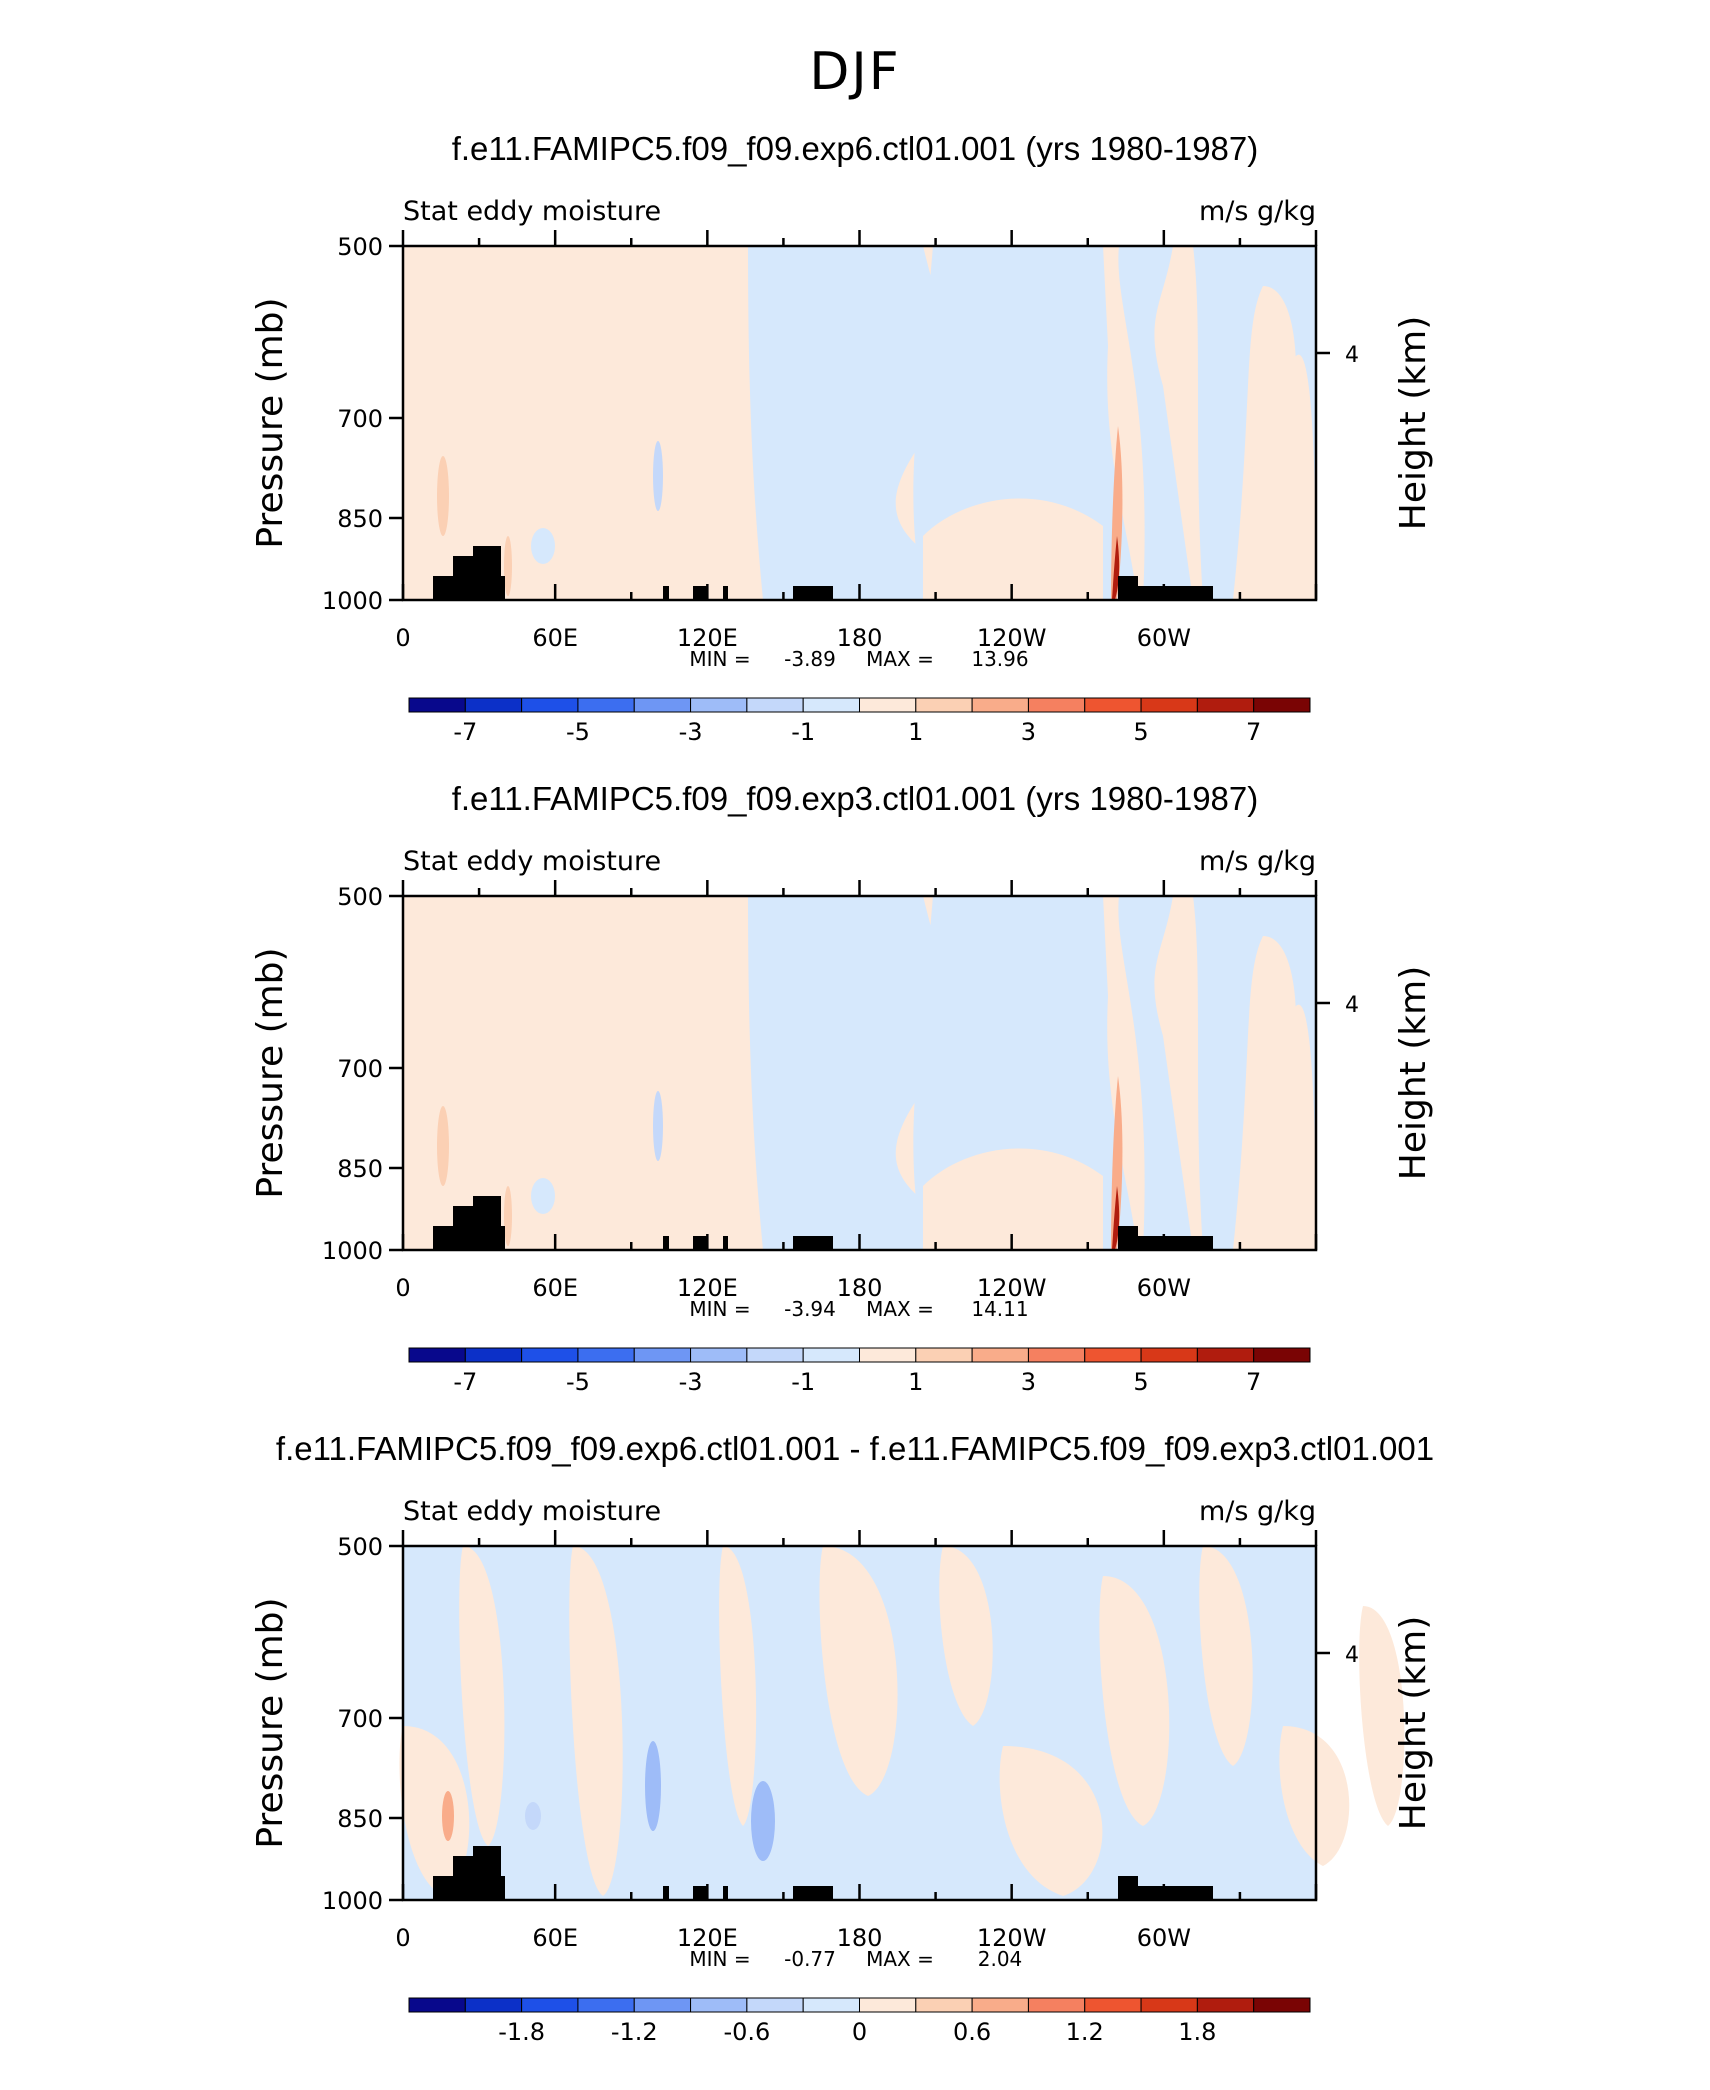  What do you see at coordinates (532, 1511) in the screenshot?
I see `panel-left-label: Stat eddy moisture` at bounding box center [532, 1511].